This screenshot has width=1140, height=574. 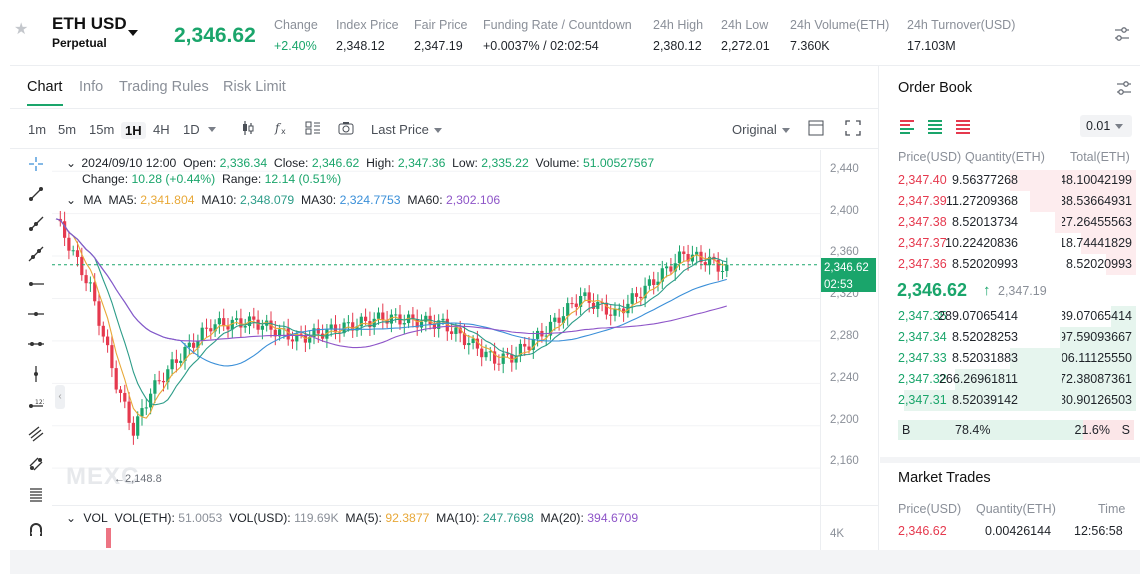 I want to click on horizontal-segment-icon, so click(x=36, y=344).